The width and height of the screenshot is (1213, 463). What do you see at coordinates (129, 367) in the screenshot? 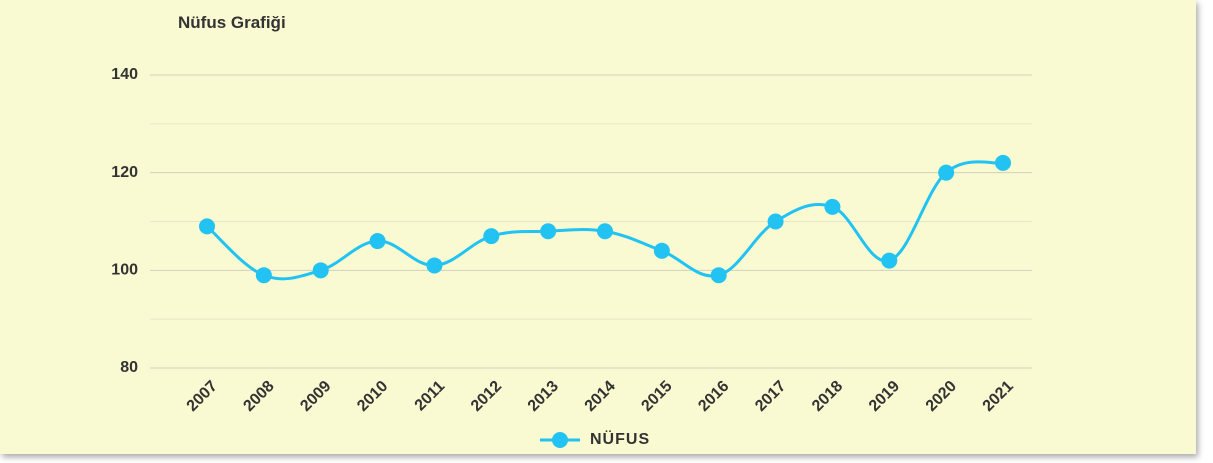
I see `y-tick-label: 80` at bounding box center [129, 367].